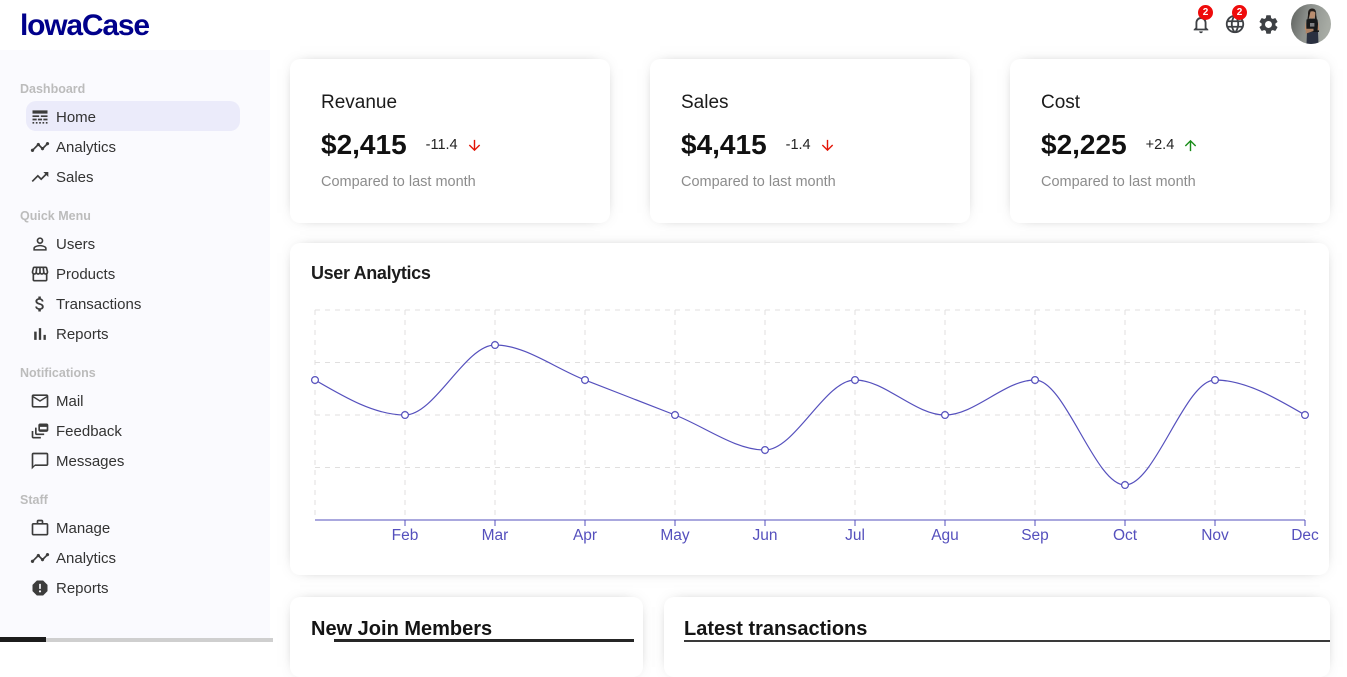 Image resolution: width=1347 pixels, height=677 pixels. I want to click on svg-text: Dec, so click(1305, 535).